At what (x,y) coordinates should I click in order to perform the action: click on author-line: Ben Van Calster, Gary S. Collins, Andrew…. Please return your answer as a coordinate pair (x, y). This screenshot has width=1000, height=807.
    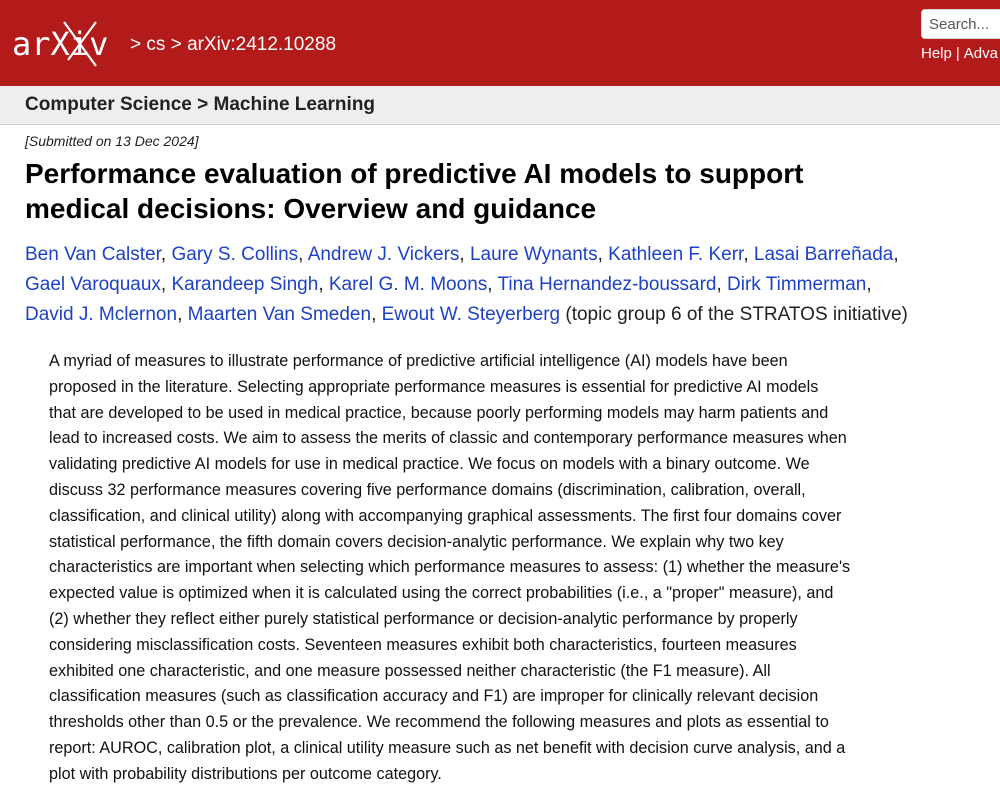
    Looking at the image, I should click on (462, 254).